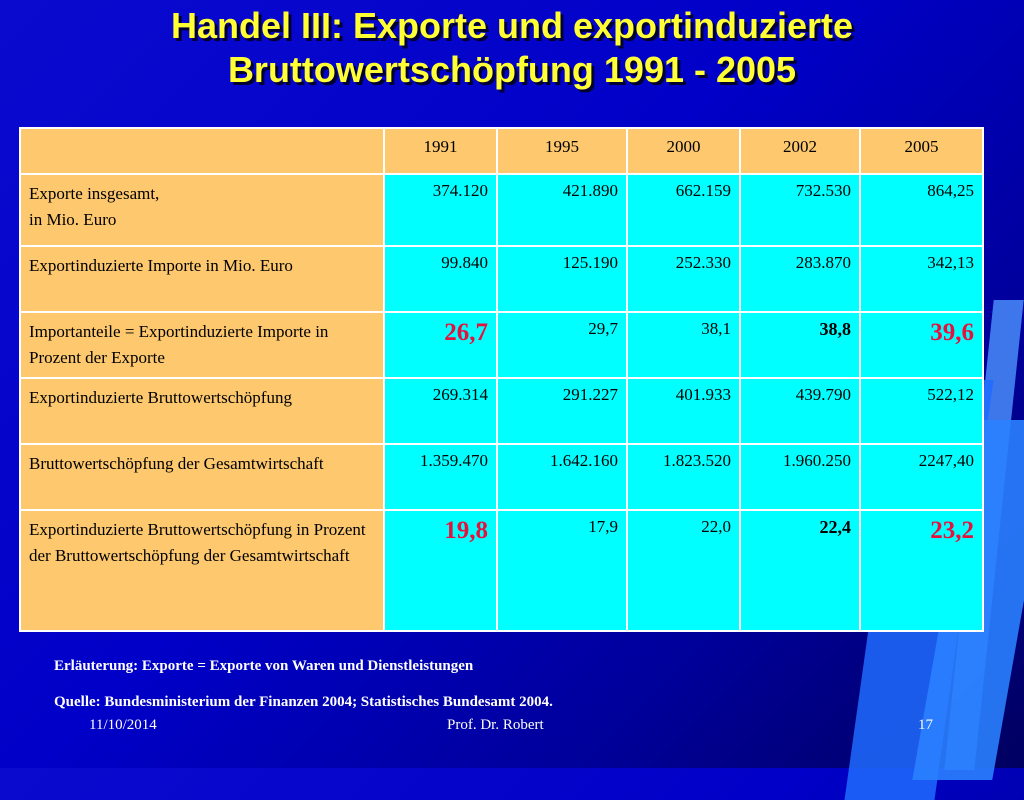  What do you see at coordinates (562, 570) in the screenshot?
I see `value-cell: 17,9` at bounding box center [562, 570].